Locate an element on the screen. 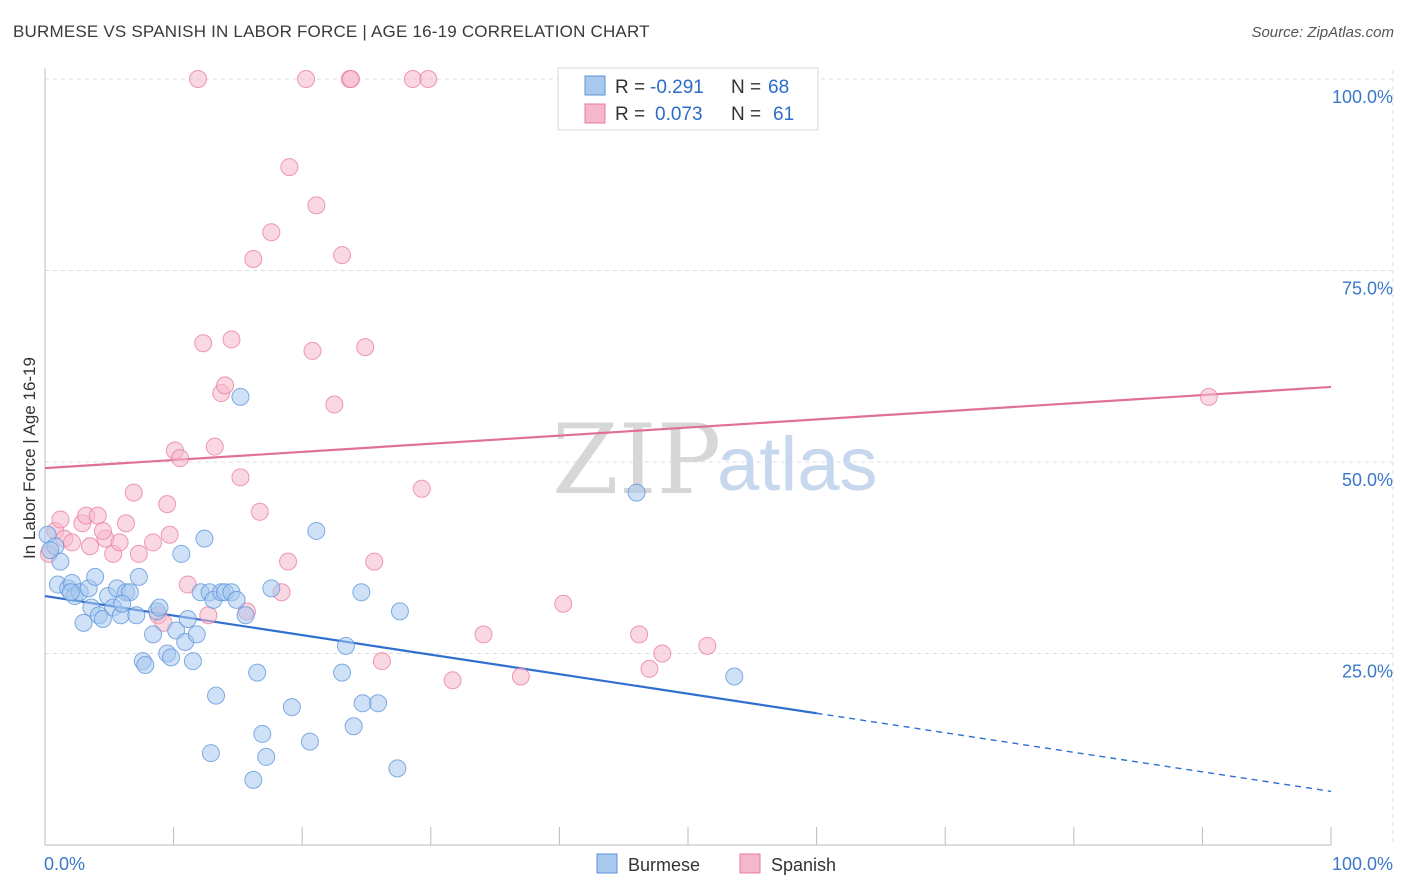  legend-r-label-burmese: R = is located at coordinates (630, 87).